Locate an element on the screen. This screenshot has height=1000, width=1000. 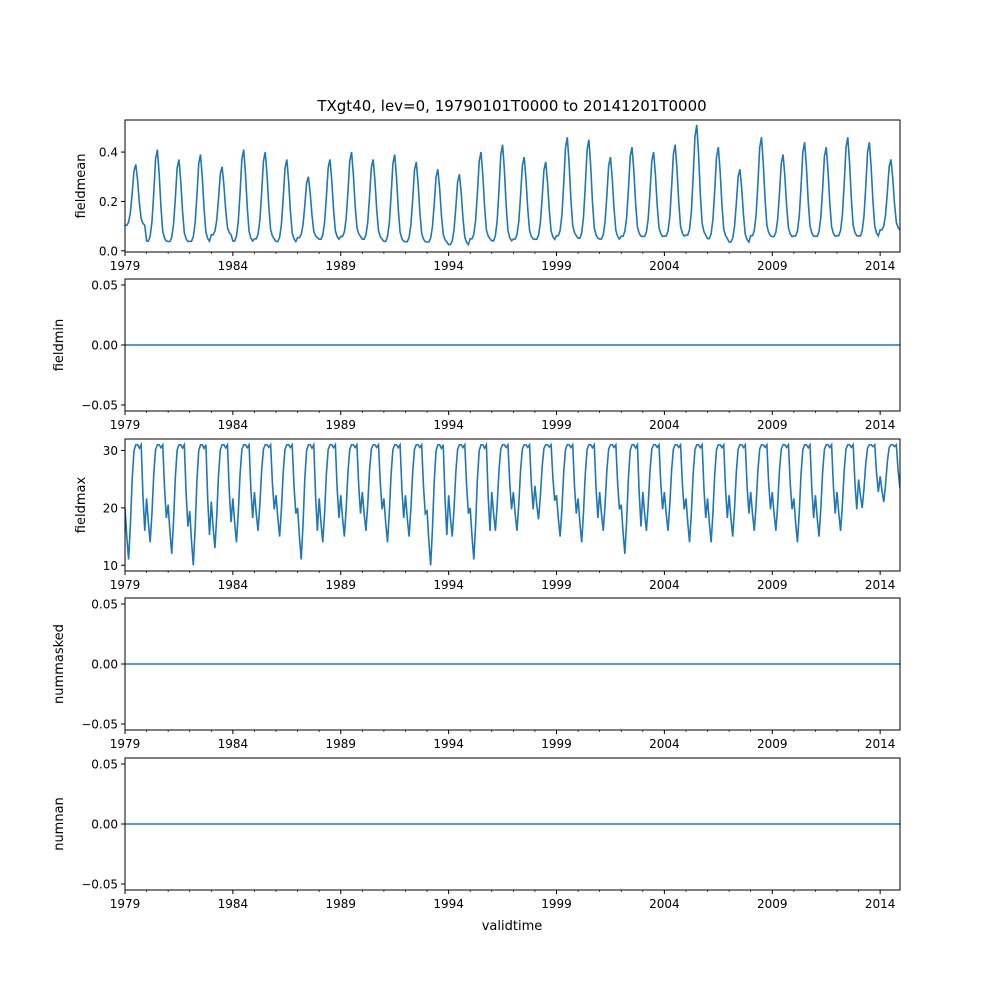
fieldmean-ytick-label: 0.4 is located at coordinates (108, 153).